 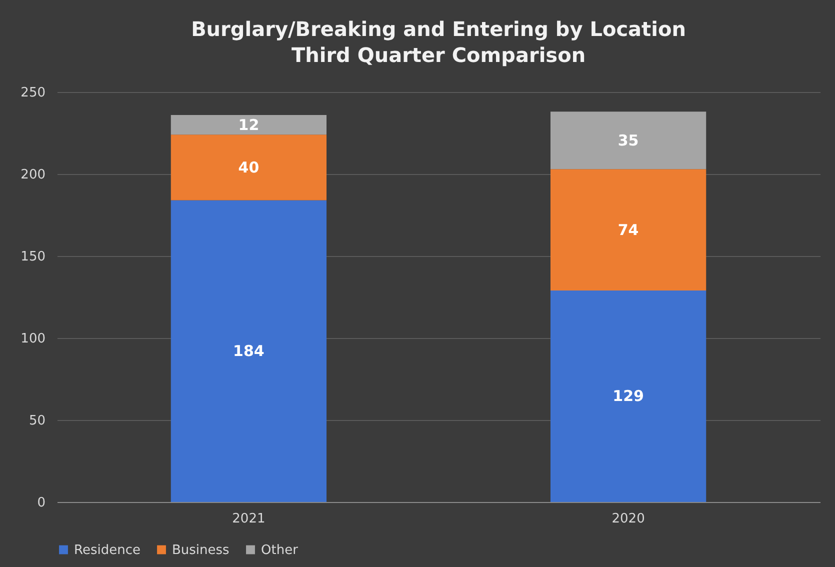 I want to click on data-label: 129, so click(x=628, y=396).